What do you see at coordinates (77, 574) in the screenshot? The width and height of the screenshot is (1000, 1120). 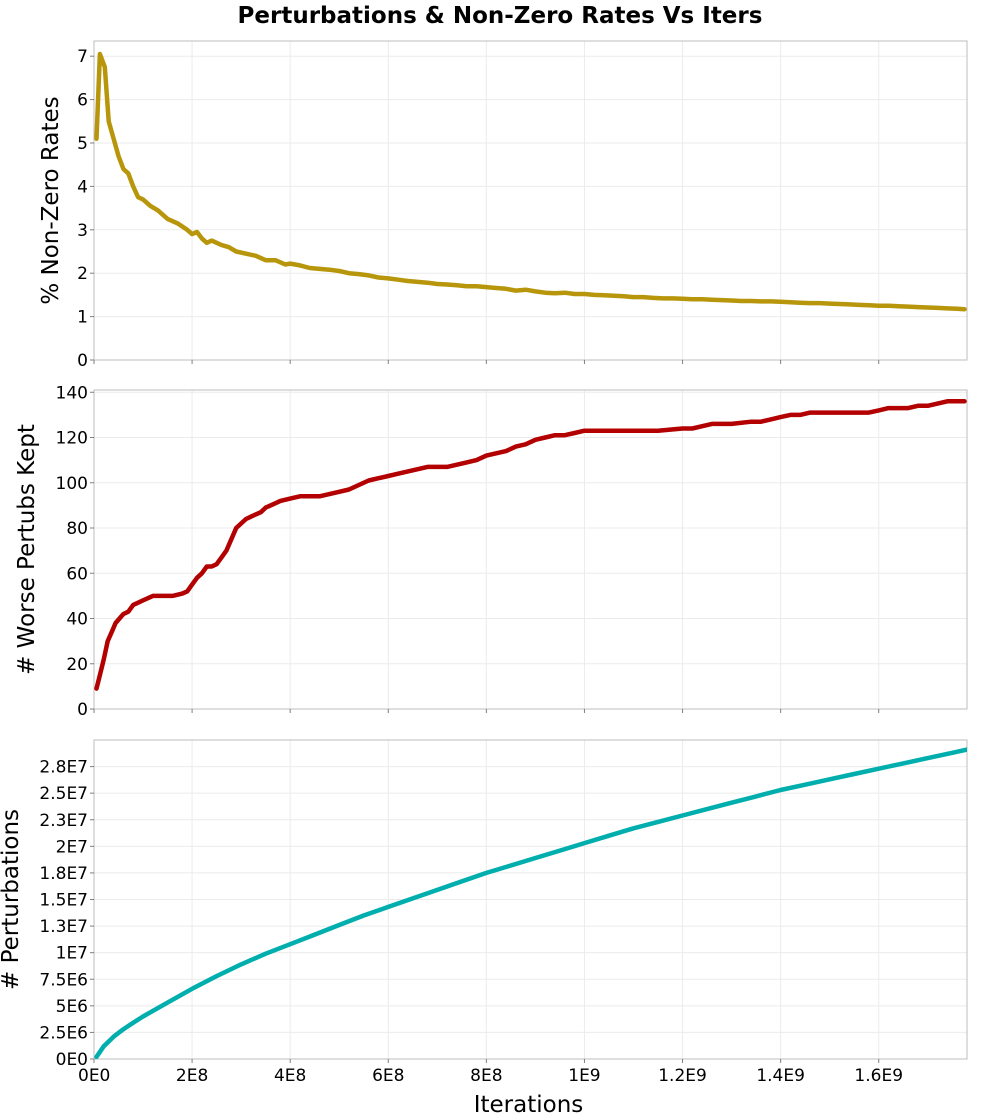 I see `y-tick-label: 60` at bounding box center [77, 574].